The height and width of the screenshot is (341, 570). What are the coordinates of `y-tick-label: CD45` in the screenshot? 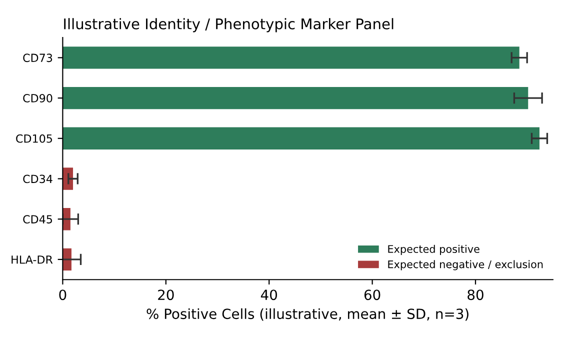 It's located at (37, 219).